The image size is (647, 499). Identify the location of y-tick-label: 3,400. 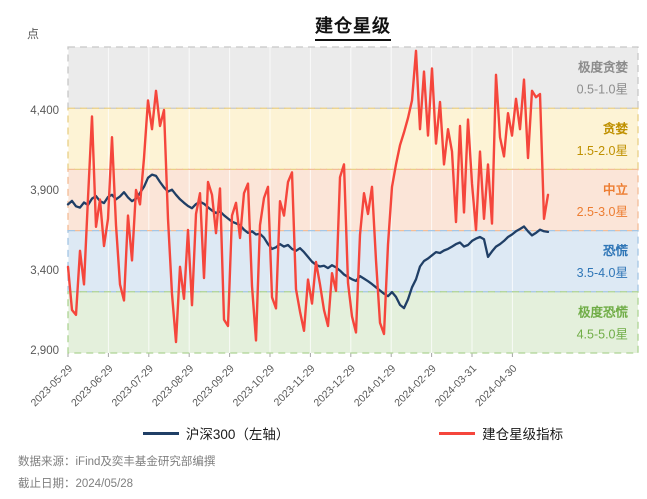
(44, 271).